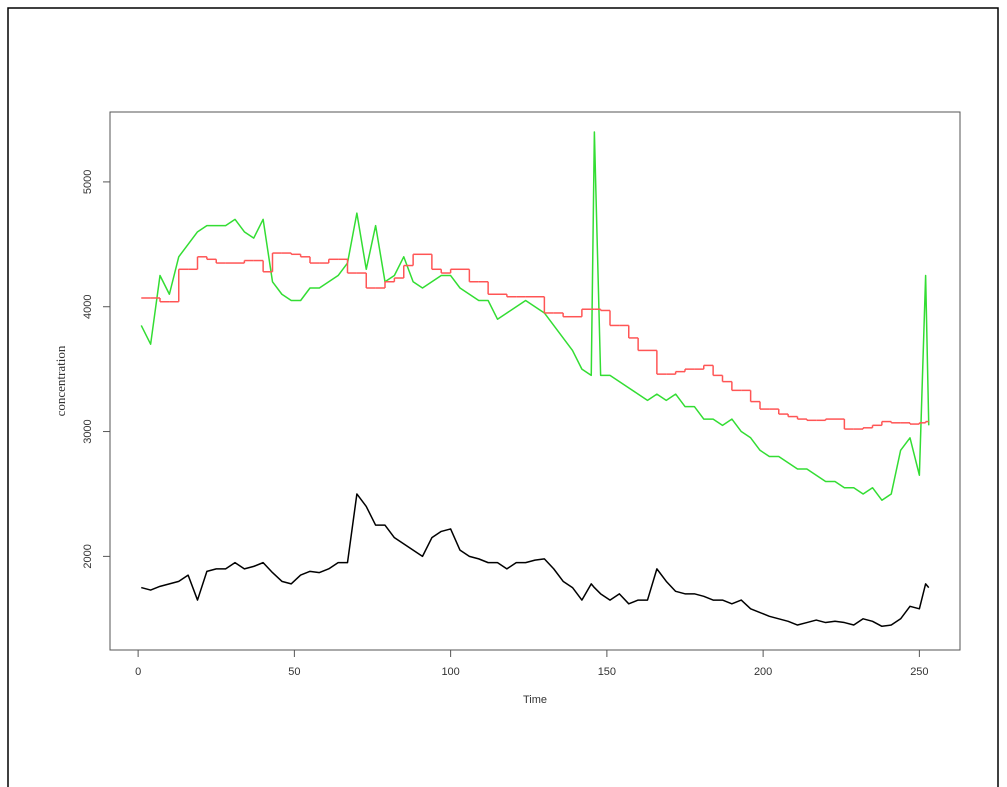  Describe the element at coordinates (294, 672) in the screenshot. I see `x-tick-label: 50` at that location.